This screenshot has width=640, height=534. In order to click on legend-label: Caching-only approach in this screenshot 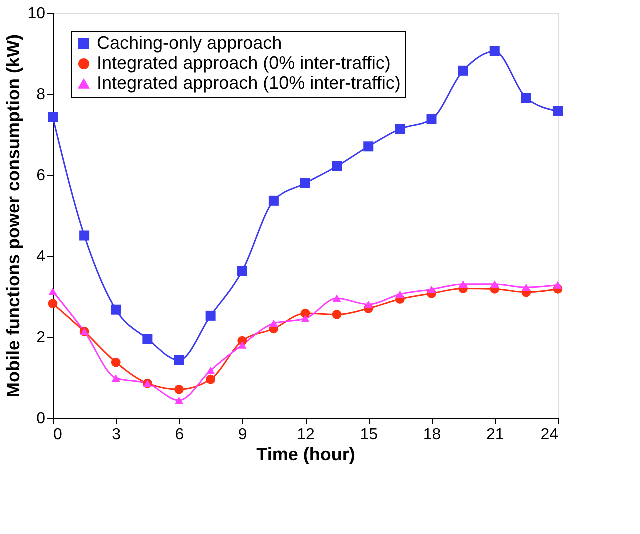, I will do `click(189, 43)`.